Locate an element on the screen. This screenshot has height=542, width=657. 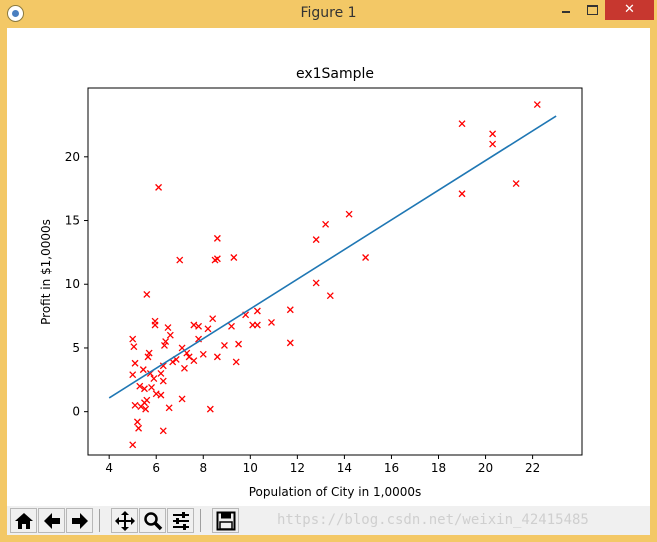
close-button: ✕ is located at coordinates (629, 10).